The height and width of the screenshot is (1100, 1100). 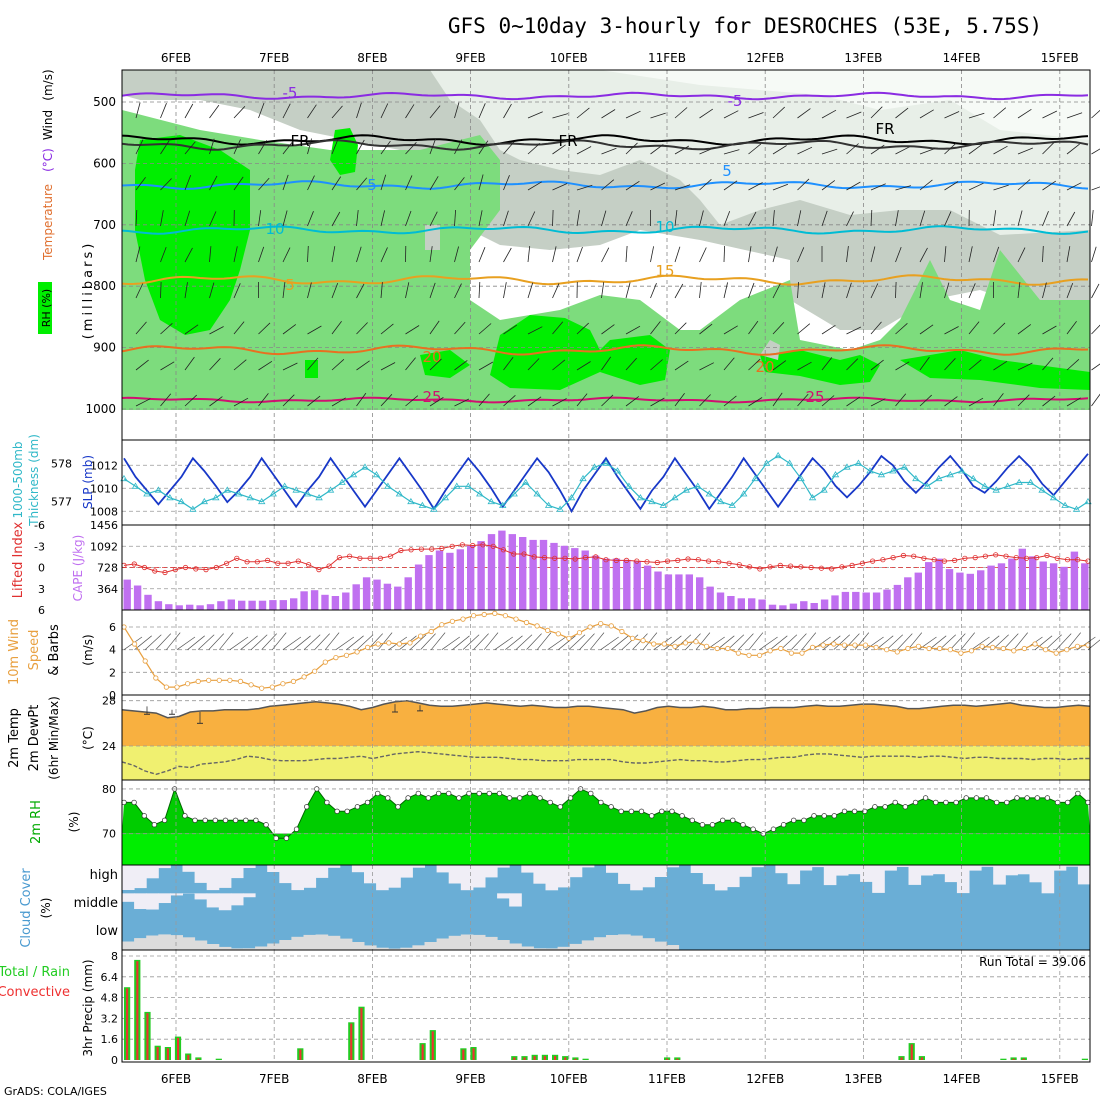 What do you see at coordinates (569, 58) in the screenshot?
I see `date-label-top: 10FEB` at bounding box center [569, 58].